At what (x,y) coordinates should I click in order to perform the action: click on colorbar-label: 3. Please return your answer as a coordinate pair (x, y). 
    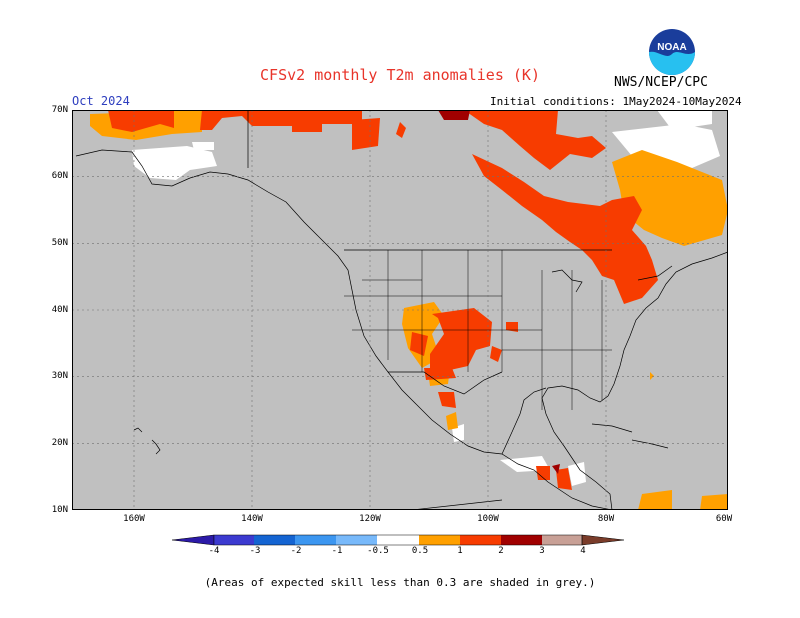
    Looking at the image, I should click on (542, 551).